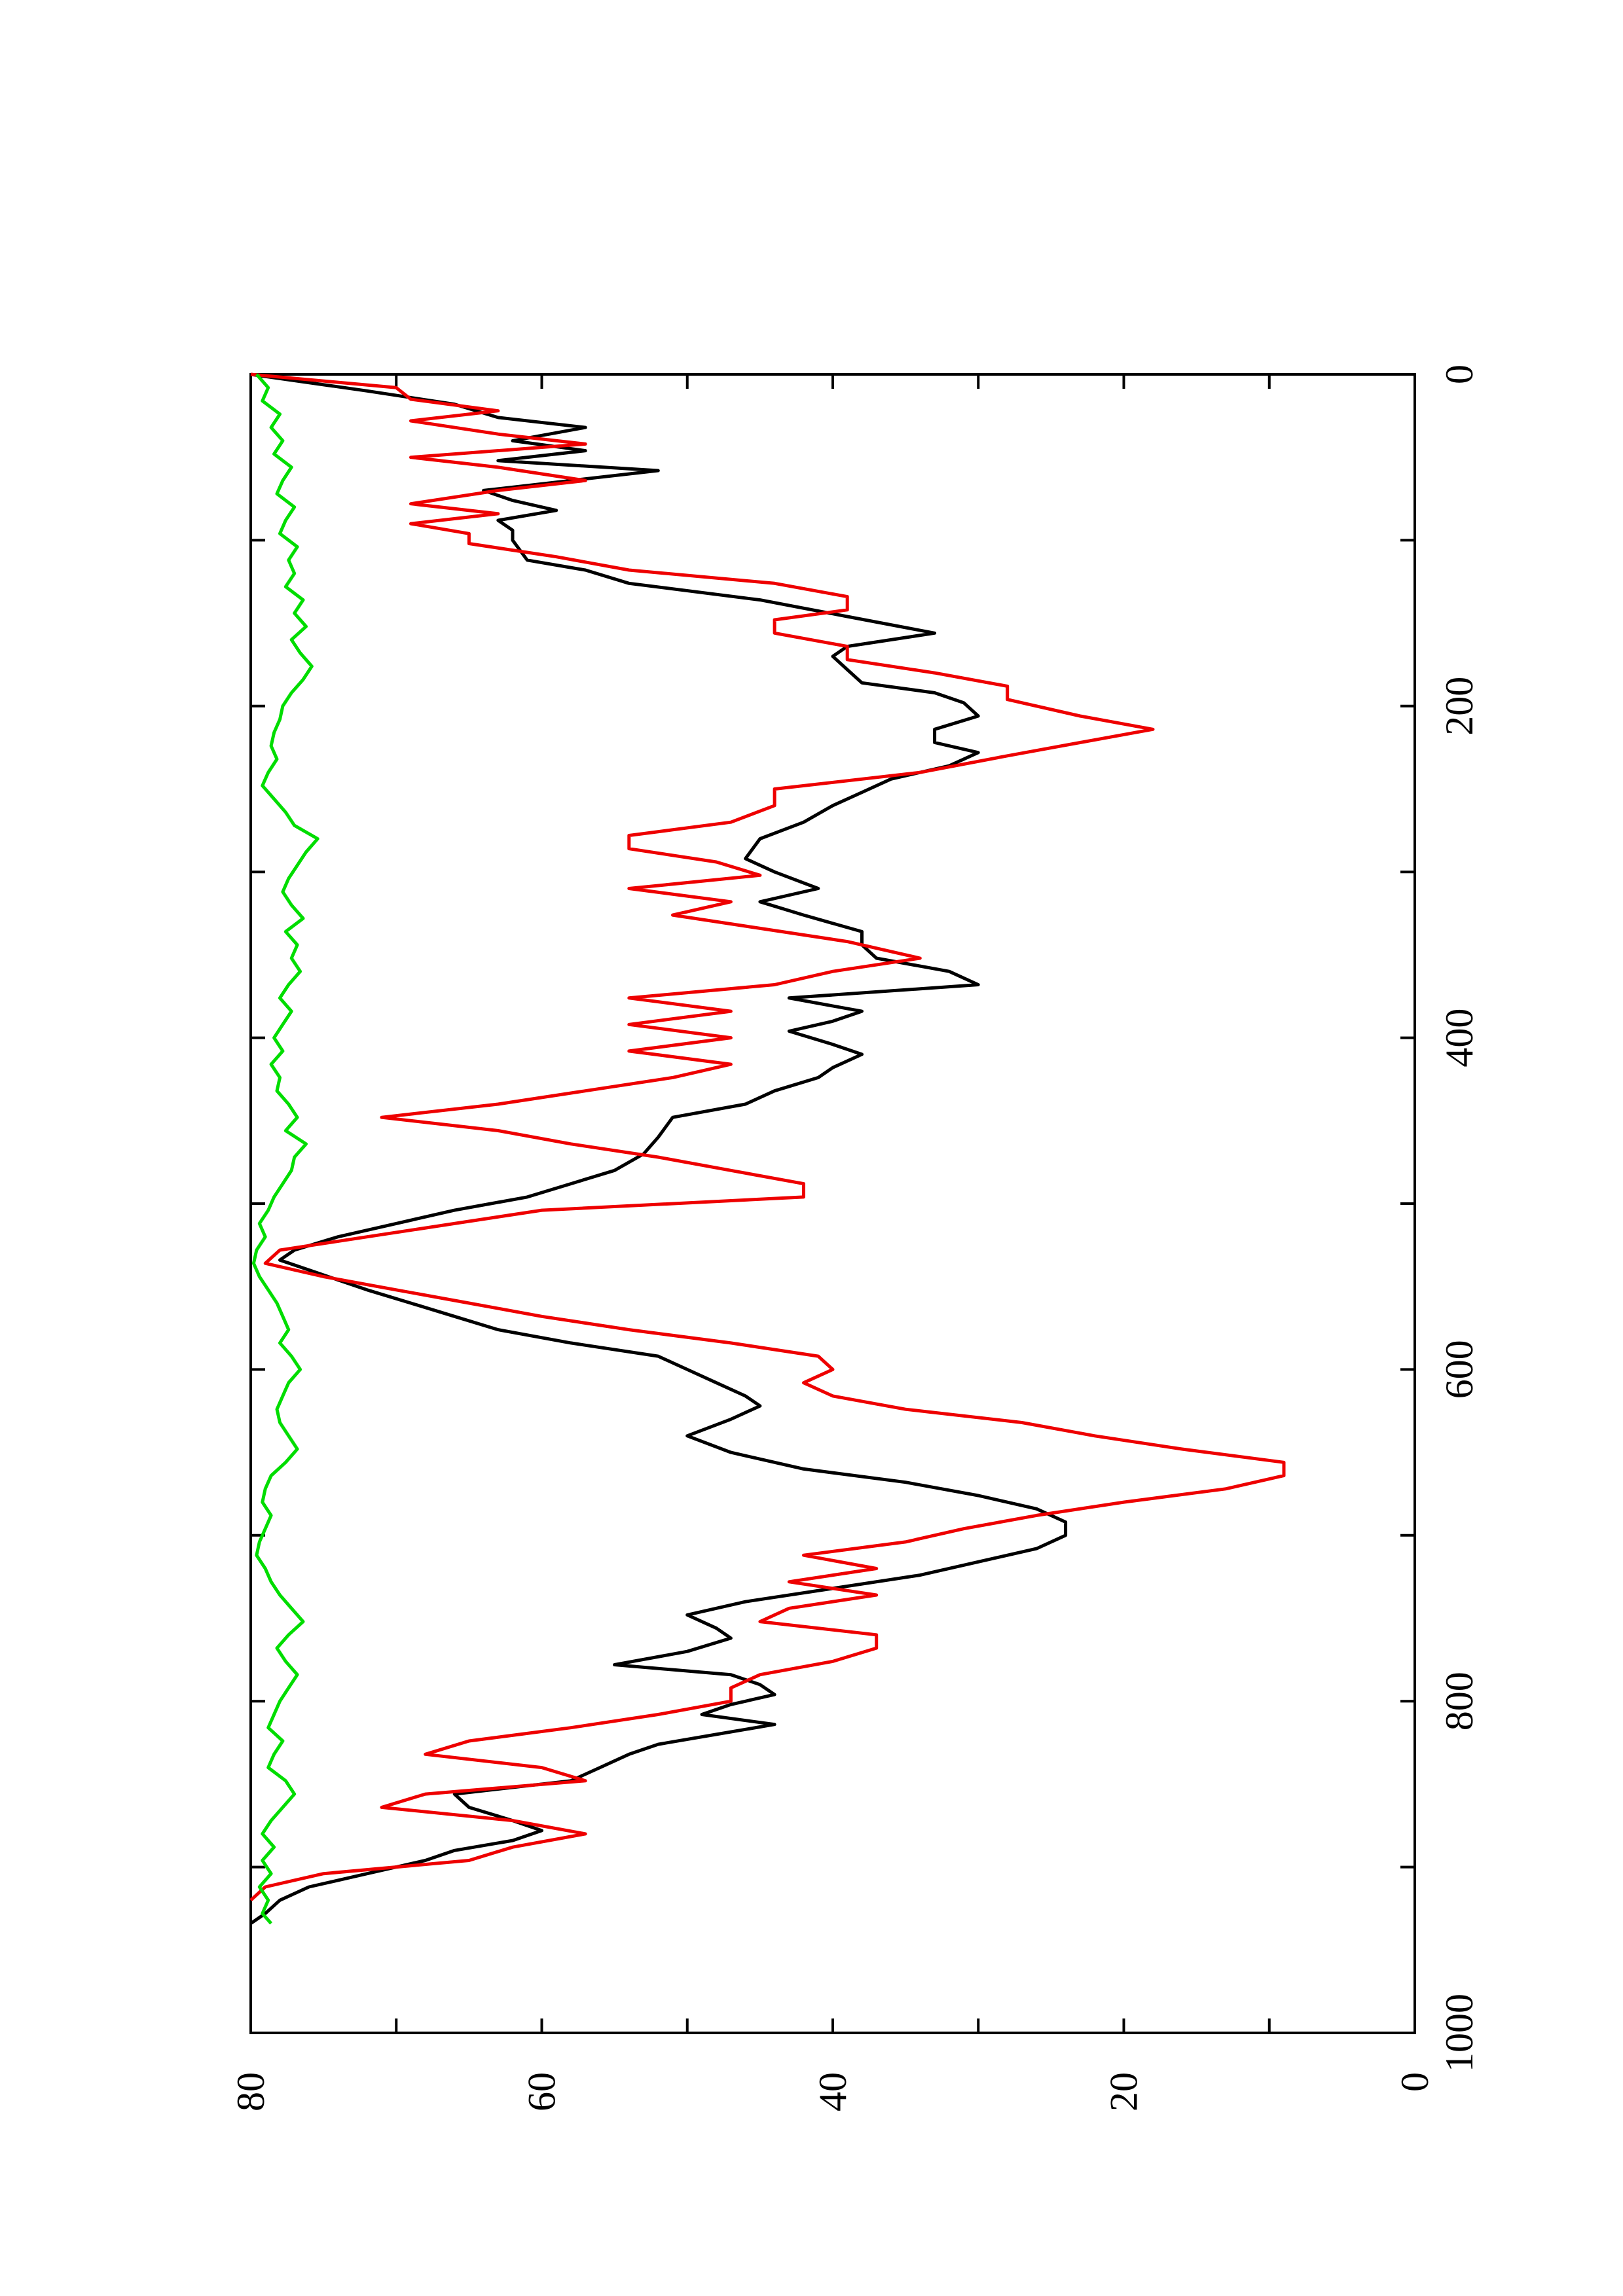 The height and width of the screenshot is (2296, 1623). I want to click on y-tick-label: 80, so click(250, 2091).